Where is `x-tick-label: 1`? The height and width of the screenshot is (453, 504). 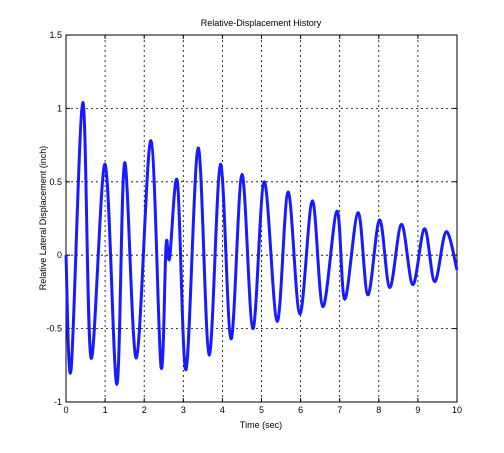
x-tick-label: 1 is located at coordinates (105, 410).